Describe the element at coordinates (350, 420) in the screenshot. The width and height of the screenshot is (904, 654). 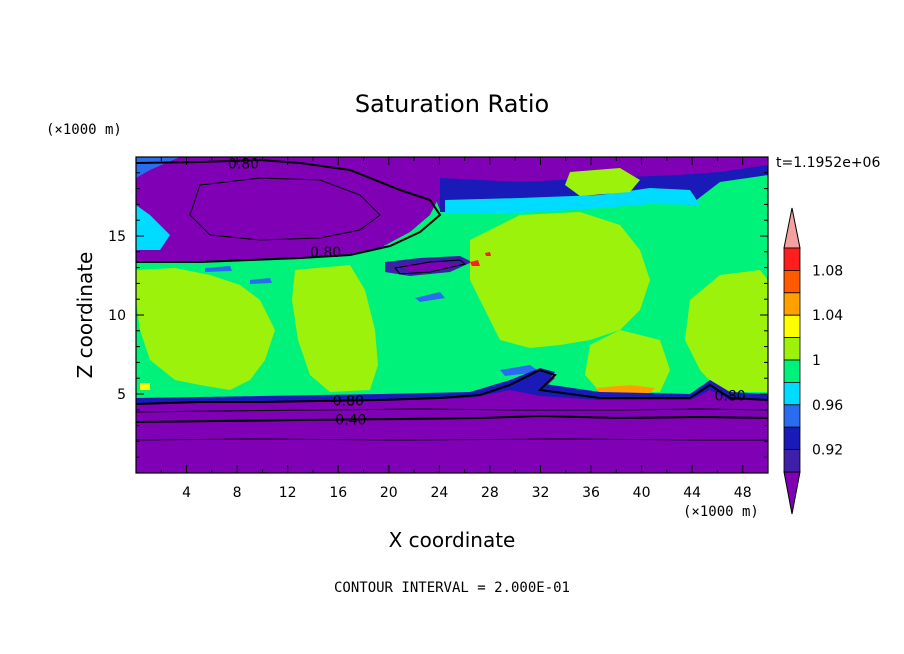
I see `contour-value-label: 0.40` at that location.